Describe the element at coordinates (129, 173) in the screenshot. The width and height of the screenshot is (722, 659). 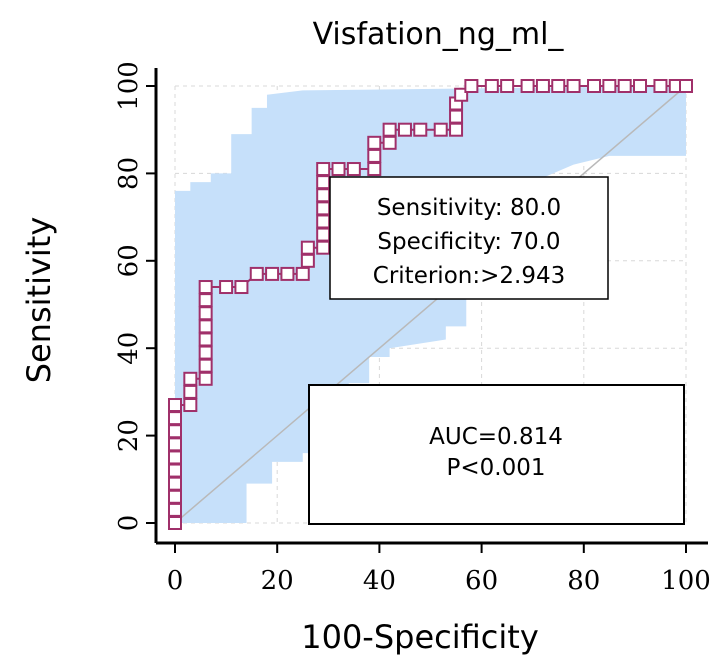
I see `y-tick-label: 80` at that location.